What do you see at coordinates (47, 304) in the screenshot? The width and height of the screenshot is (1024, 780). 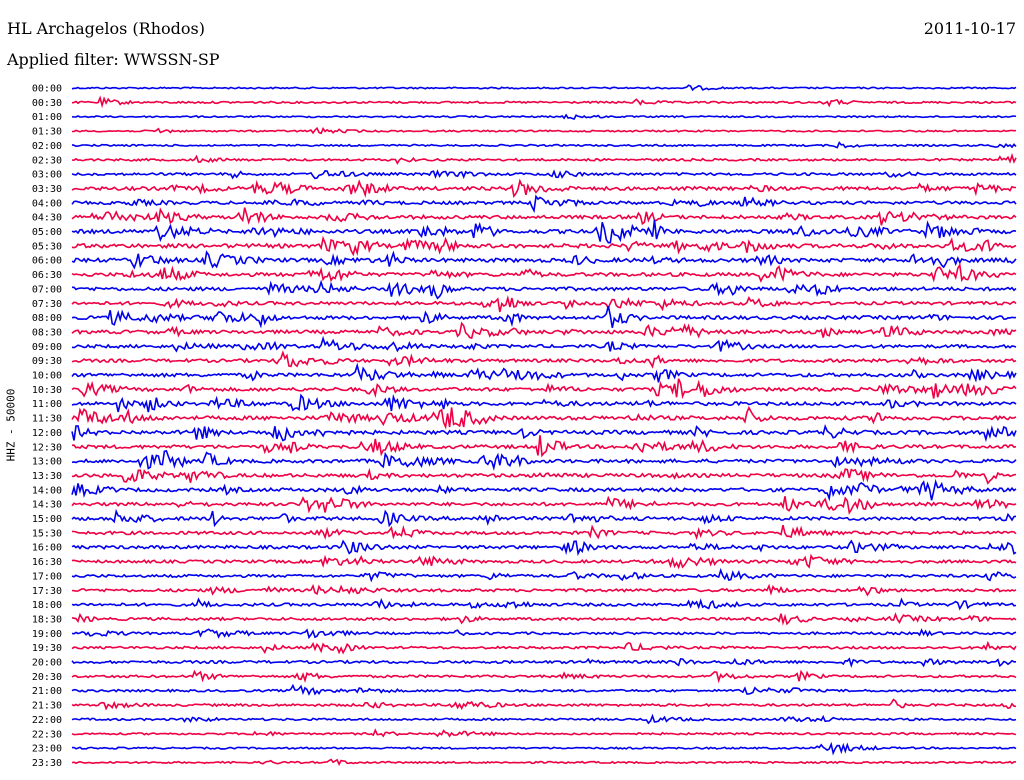 I see `time-tick-label: 07:30` at bounding box center [47, 304].